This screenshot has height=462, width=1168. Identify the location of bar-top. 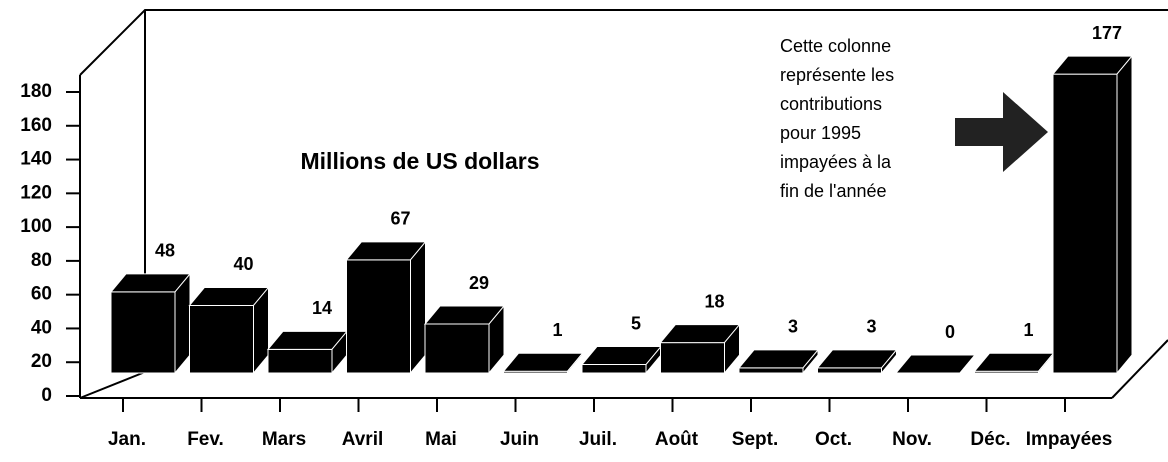
(935, 364).